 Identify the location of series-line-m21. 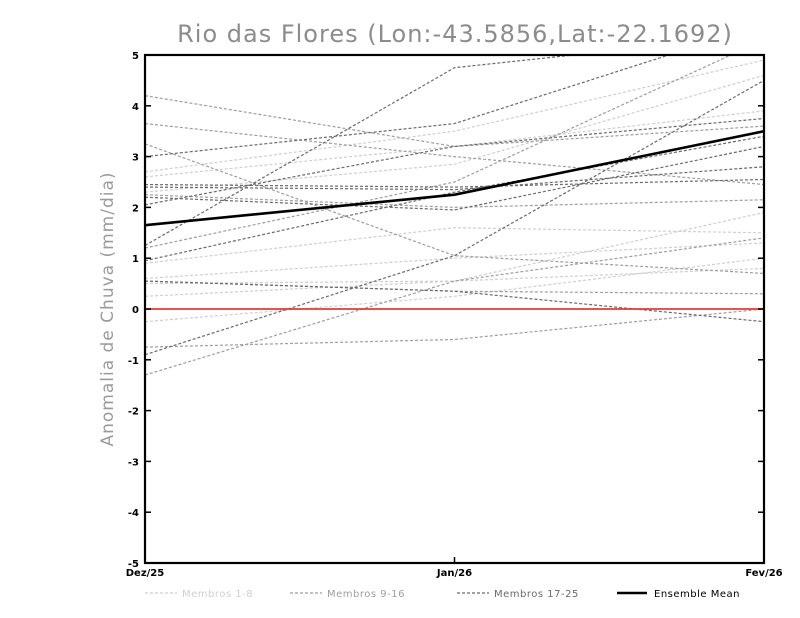
(454, 178).